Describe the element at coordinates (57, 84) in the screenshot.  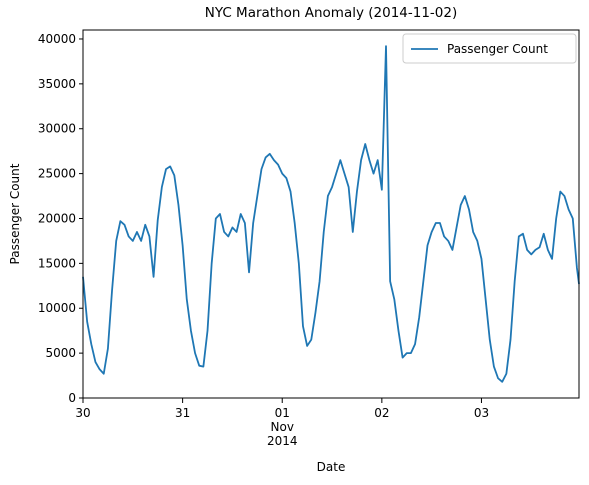
I see `y-tick-label: 35000` at that location.